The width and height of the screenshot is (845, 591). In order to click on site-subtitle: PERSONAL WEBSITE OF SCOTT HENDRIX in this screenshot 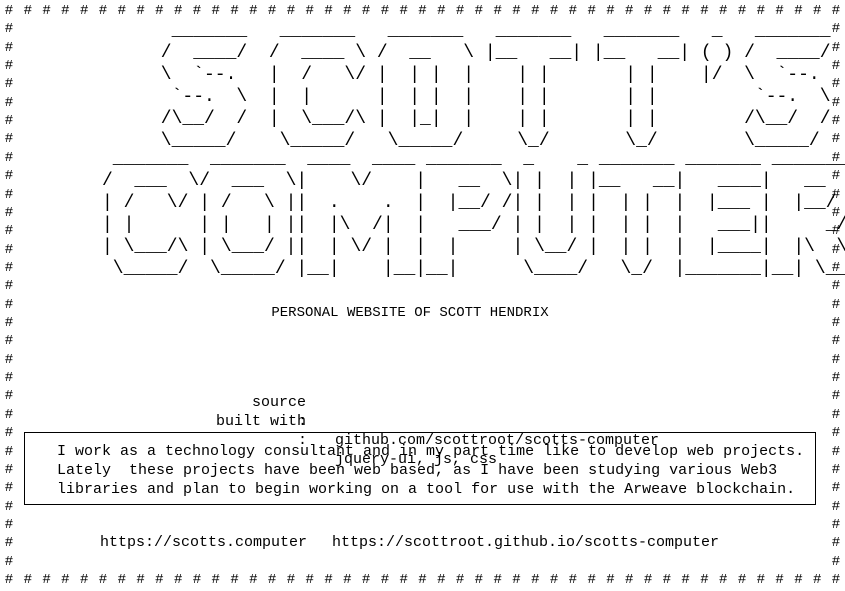, I will do `click(410, 313)`.